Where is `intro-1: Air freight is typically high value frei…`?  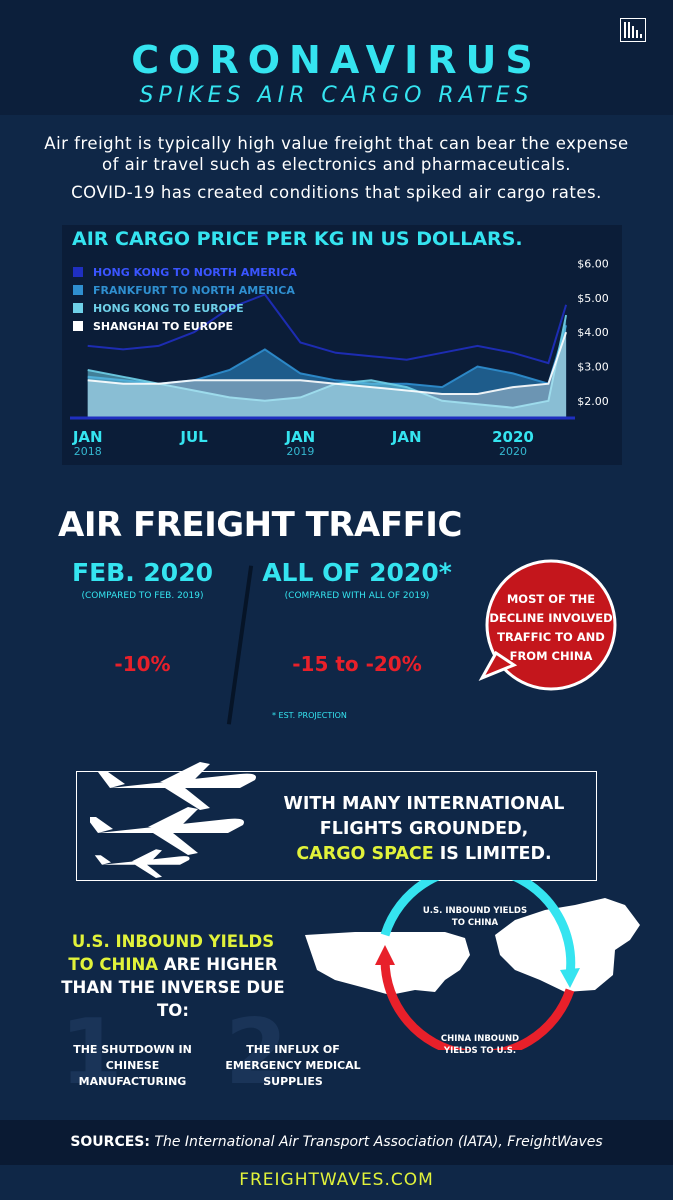 intro-1: Air freight is typically high value frei… is located at coordinates (336, 154).